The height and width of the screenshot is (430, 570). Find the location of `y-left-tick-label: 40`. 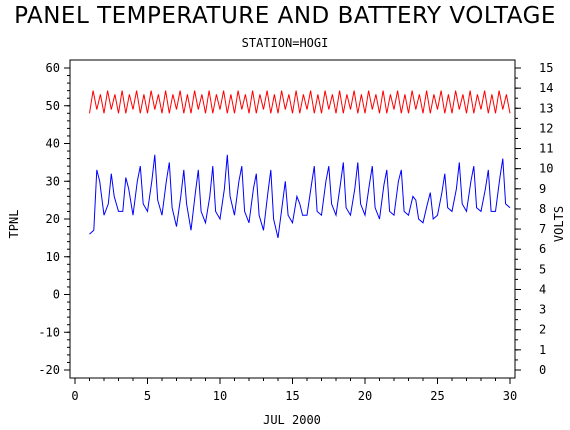

y-left-tick-label: 40 is located at coordinates (53, 144).